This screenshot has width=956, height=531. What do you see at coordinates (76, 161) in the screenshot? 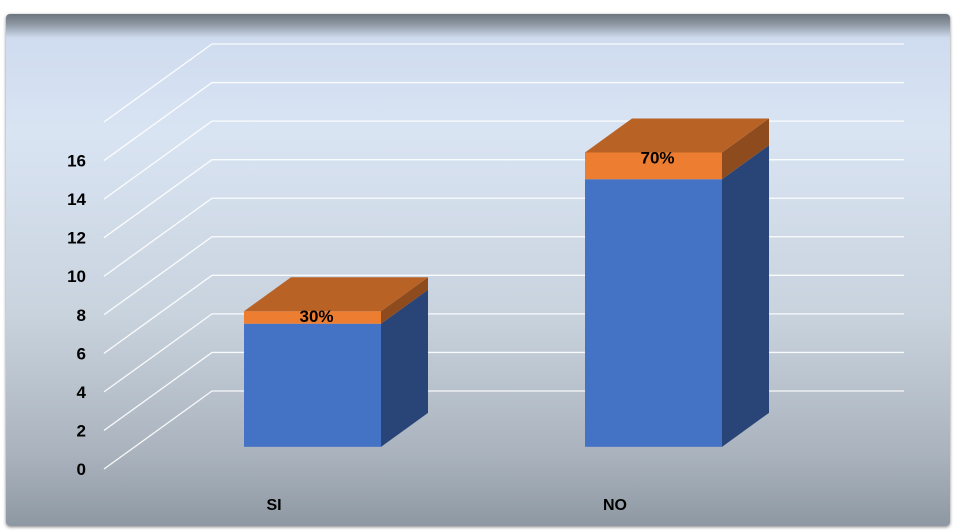
I see `y-tick-label: 16` at bounding box center [76, 161].